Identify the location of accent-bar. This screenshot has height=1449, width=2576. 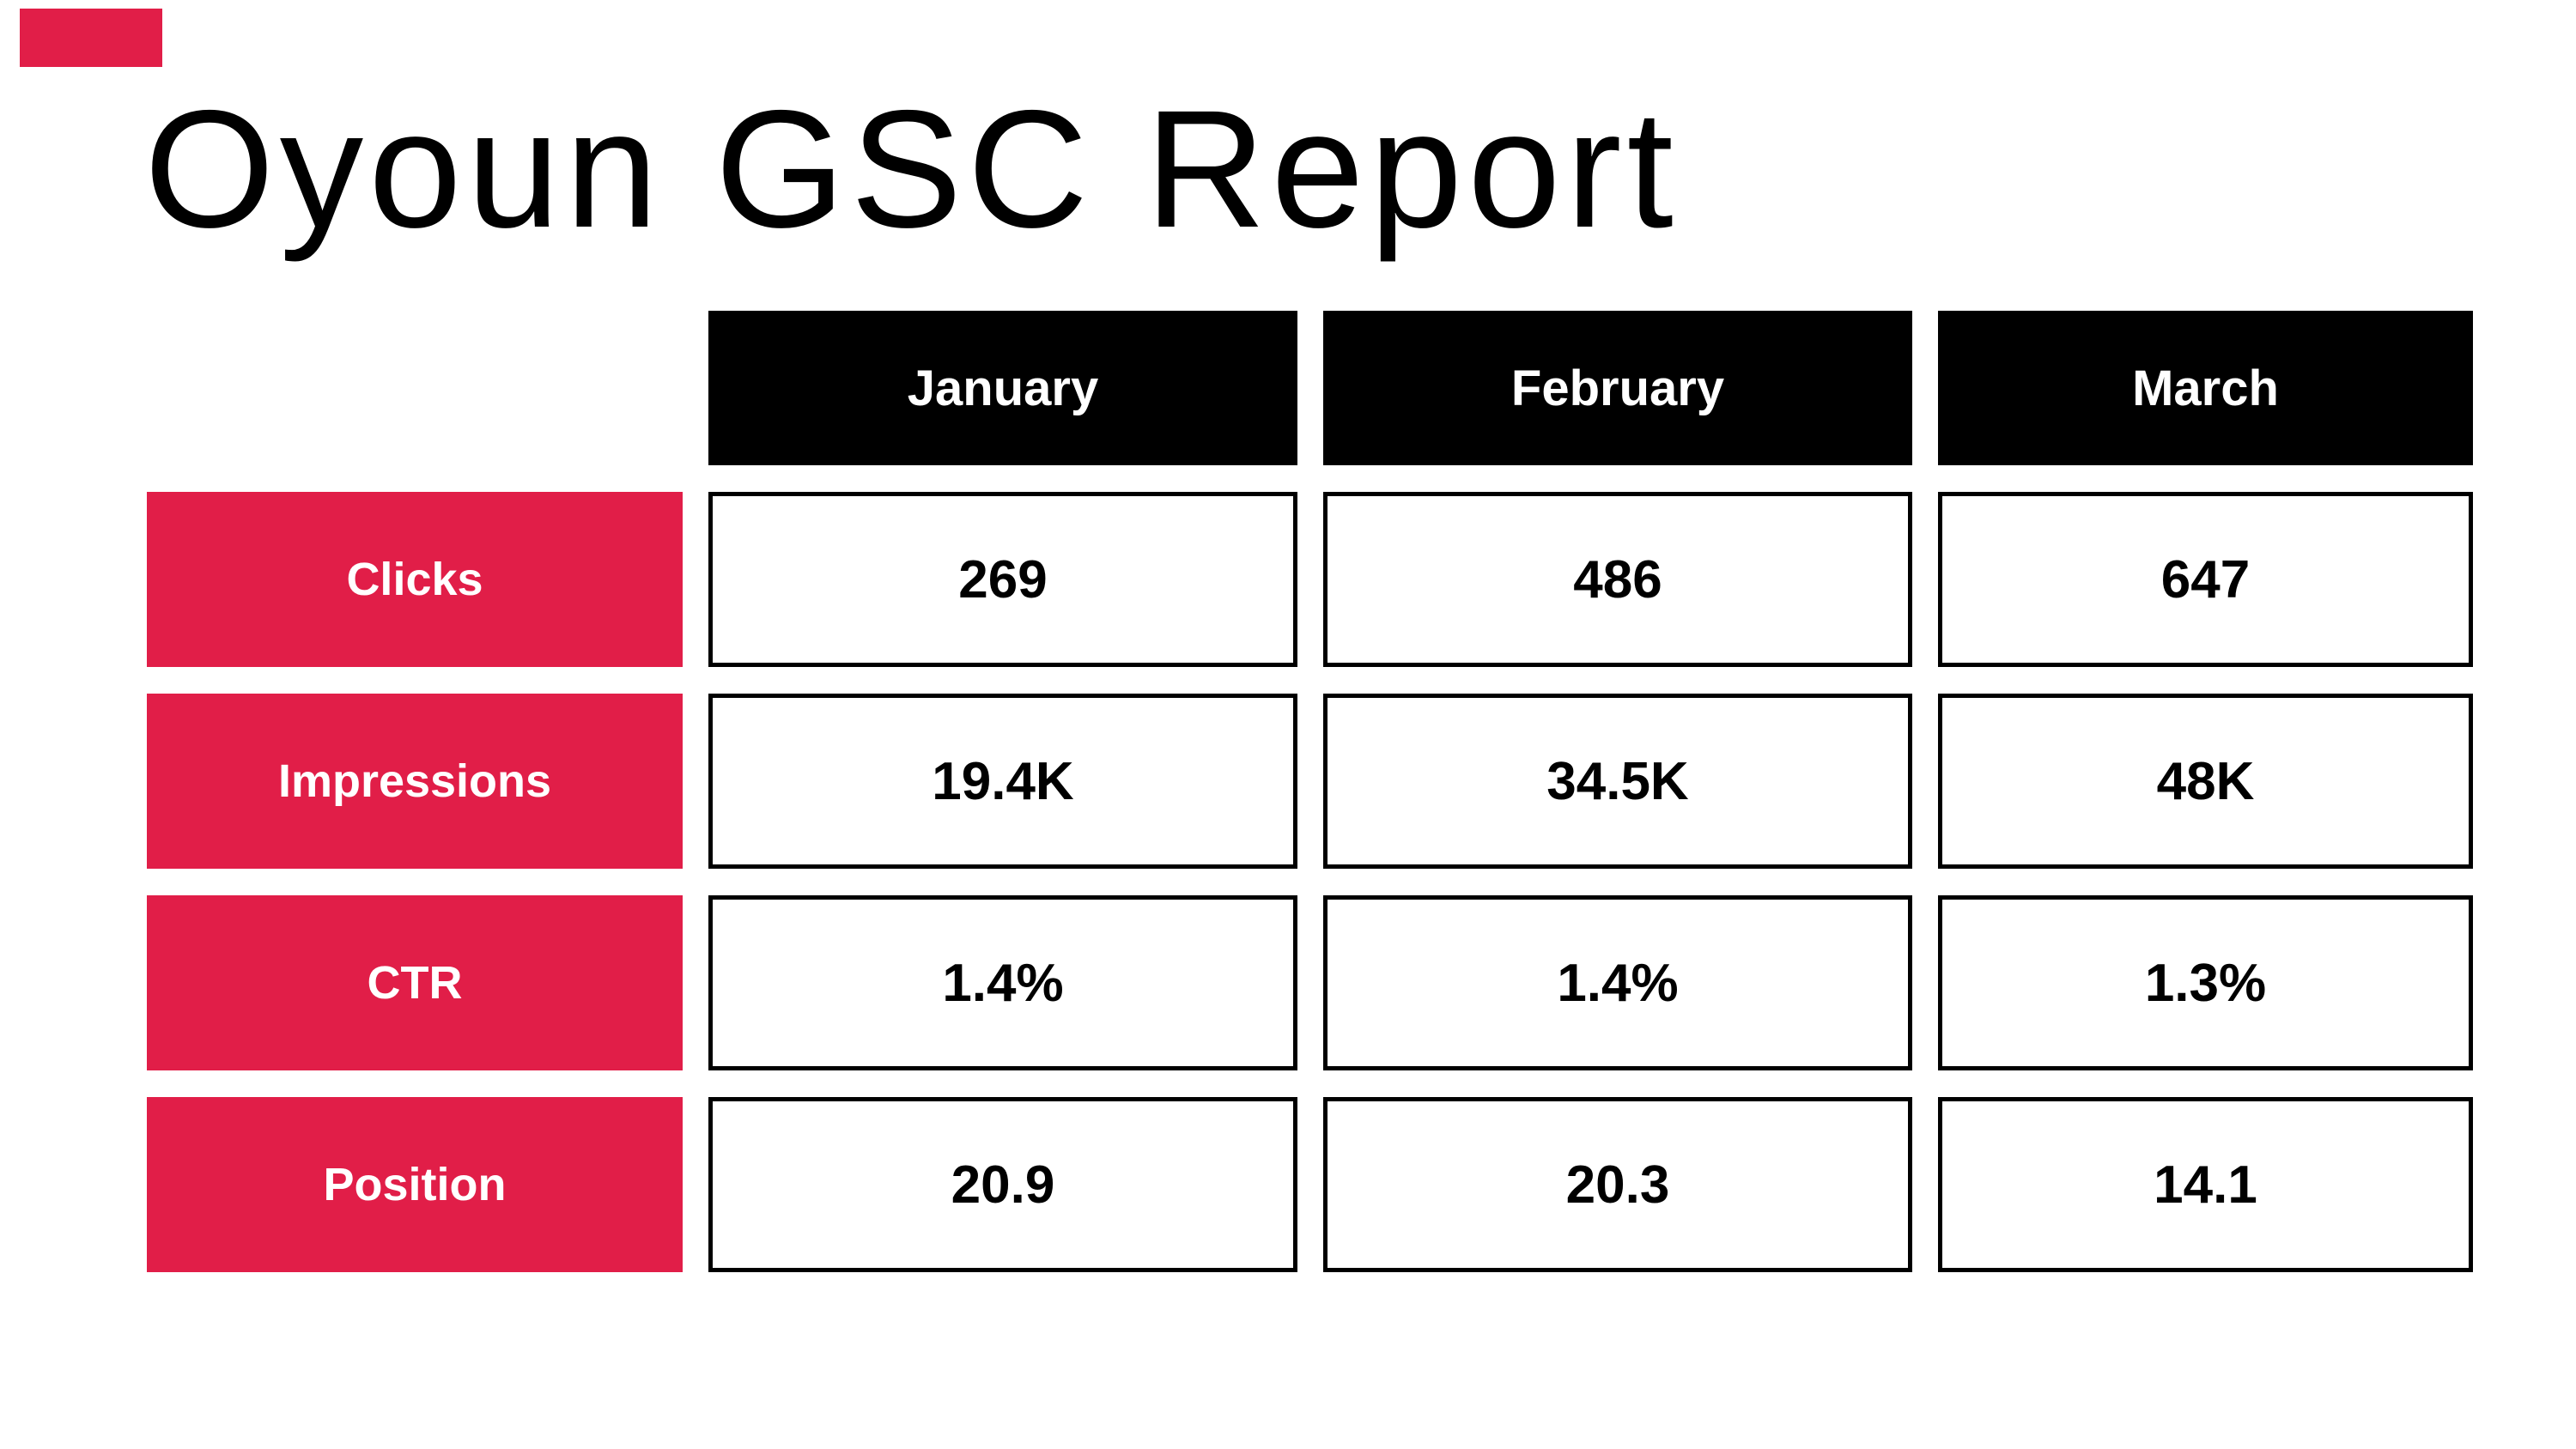
(91, 38).